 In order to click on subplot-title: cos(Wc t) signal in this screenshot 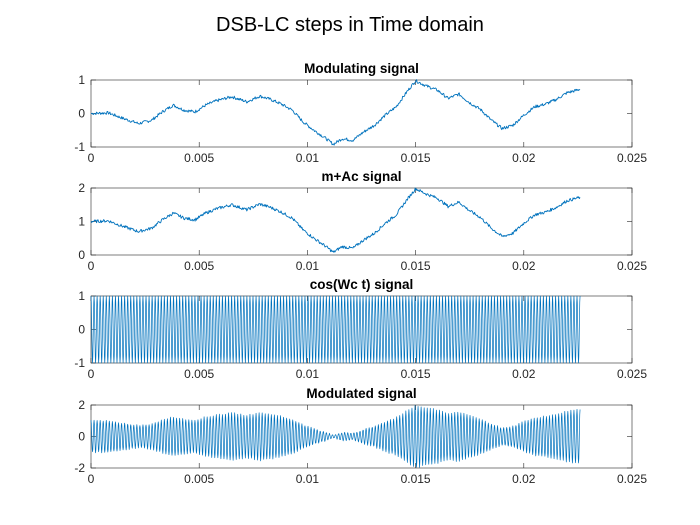, I will do `click(362, 284)`.